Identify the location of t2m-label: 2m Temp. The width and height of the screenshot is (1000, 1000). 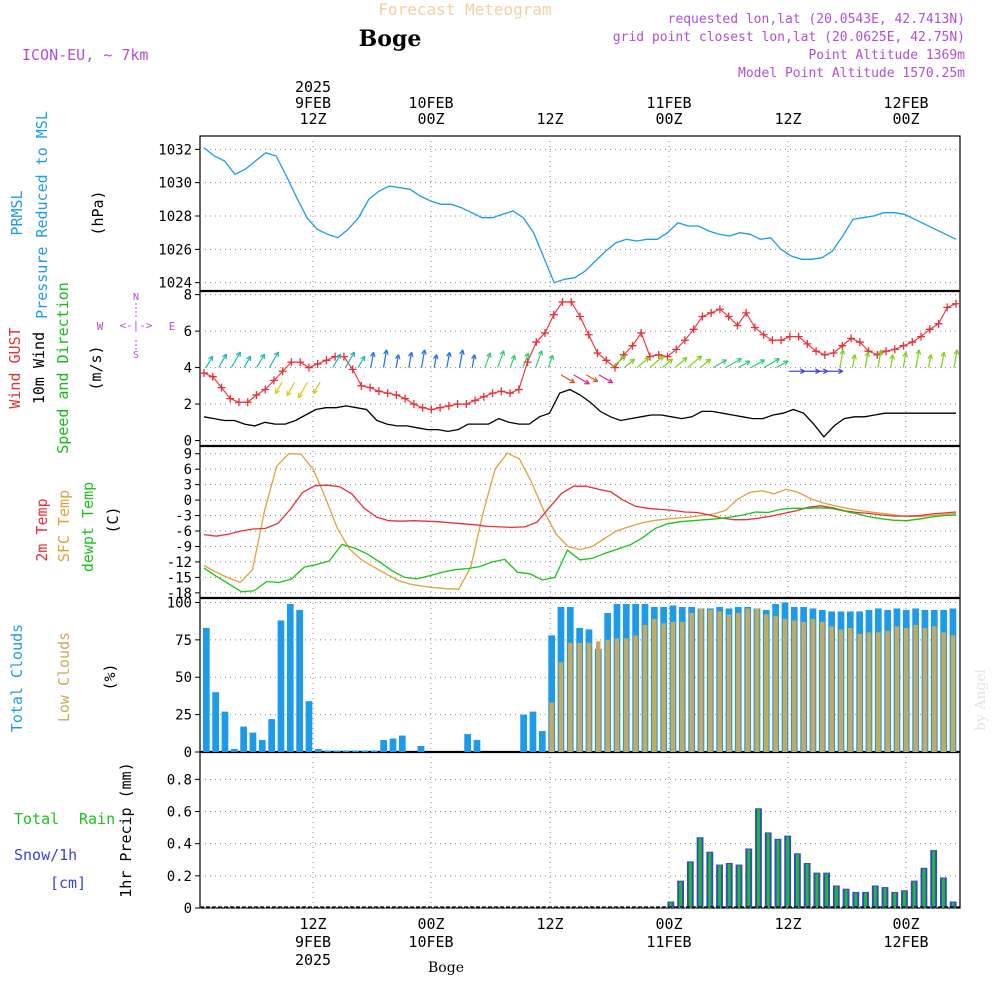
(42, 529).